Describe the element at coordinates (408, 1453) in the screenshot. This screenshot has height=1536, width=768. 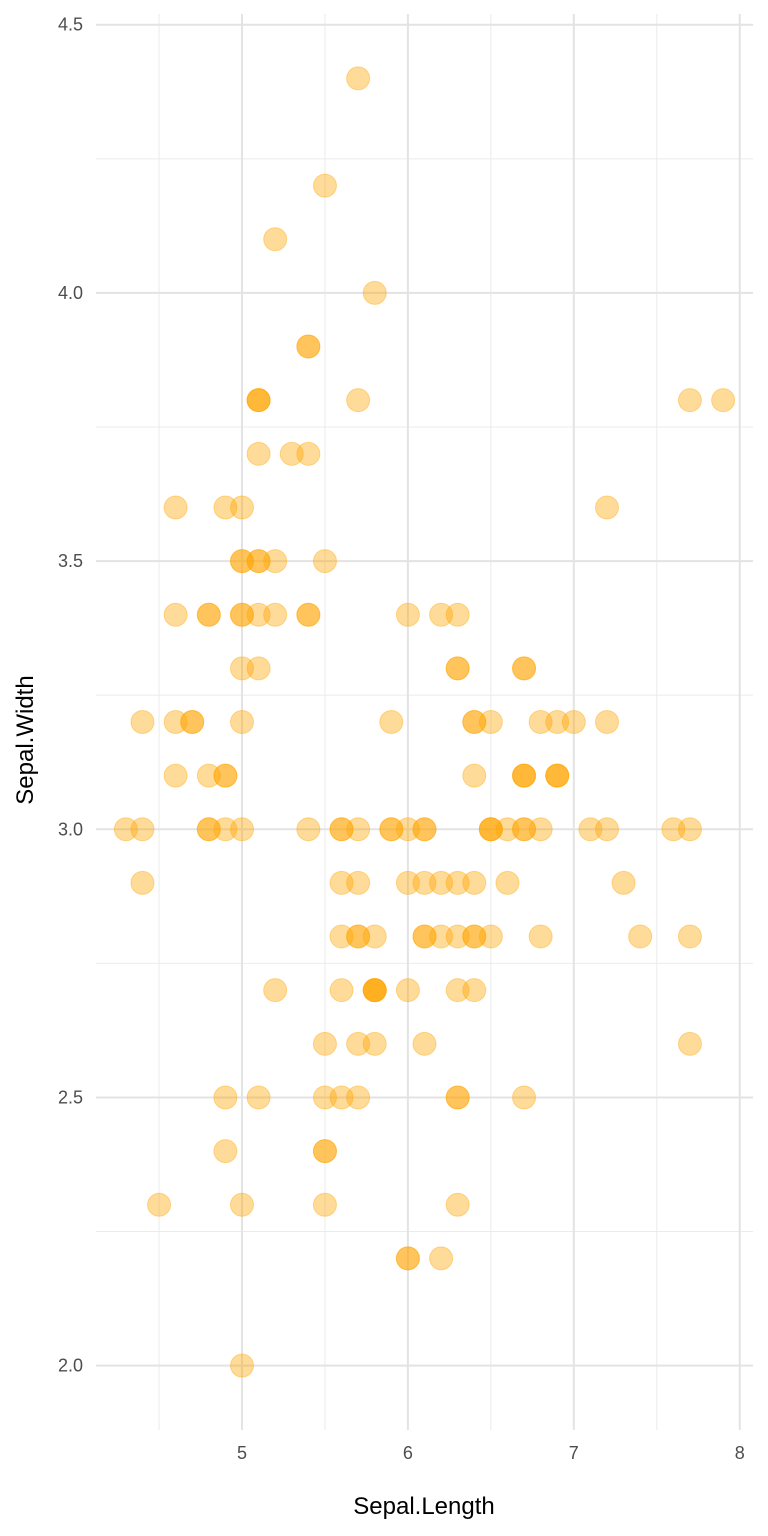
I see `x-tick-label: 6` at that location.